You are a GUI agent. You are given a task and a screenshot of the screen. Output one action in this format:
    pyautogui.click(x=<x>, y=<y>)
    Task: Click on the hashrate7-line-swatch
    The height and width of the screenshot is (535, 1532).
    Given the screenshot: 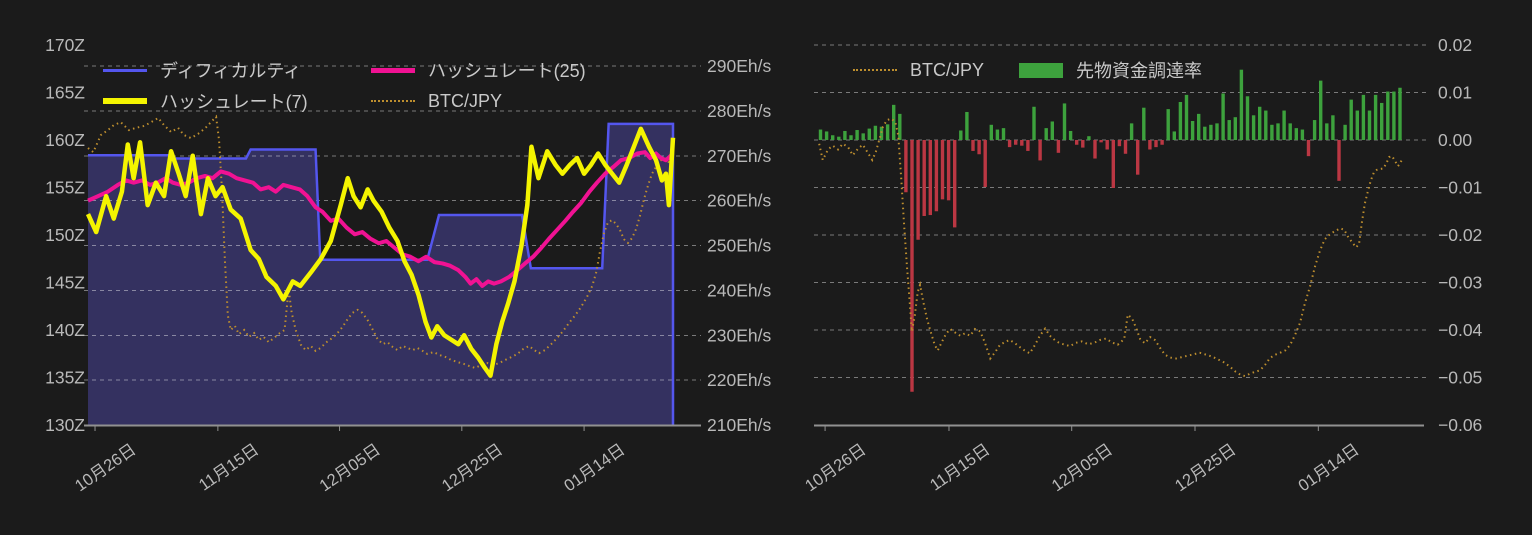 What is the action you would take?
    pyautogui.click(x=125, y=101)
    